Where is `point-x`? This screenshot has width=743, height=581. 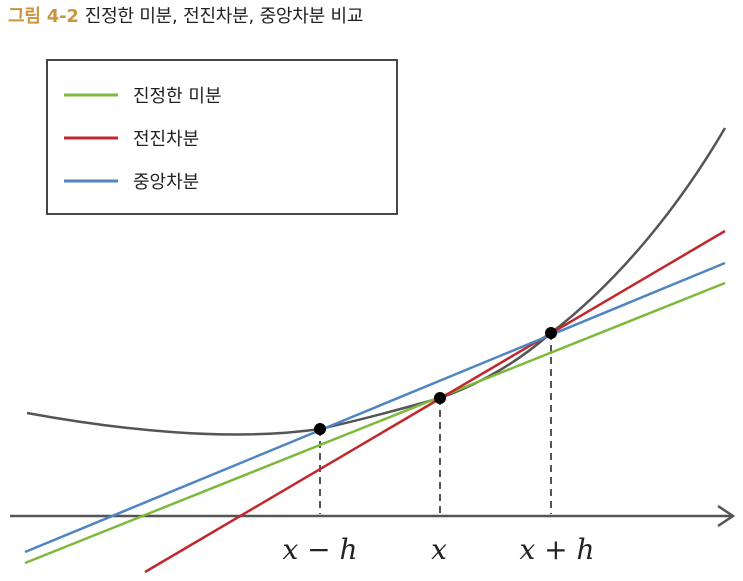
point-x is located at coordinates (440, 398).